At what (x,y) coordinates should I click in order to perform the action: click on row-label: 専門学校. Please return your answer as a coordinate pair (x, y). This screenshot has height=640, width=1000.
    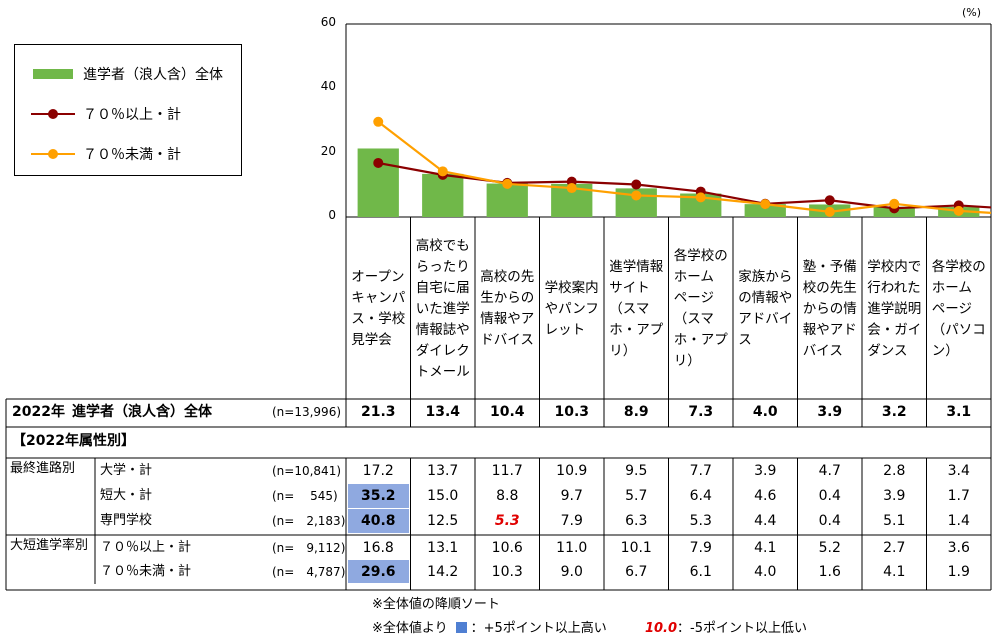
    Looking at the image, I should click on (126, 520).